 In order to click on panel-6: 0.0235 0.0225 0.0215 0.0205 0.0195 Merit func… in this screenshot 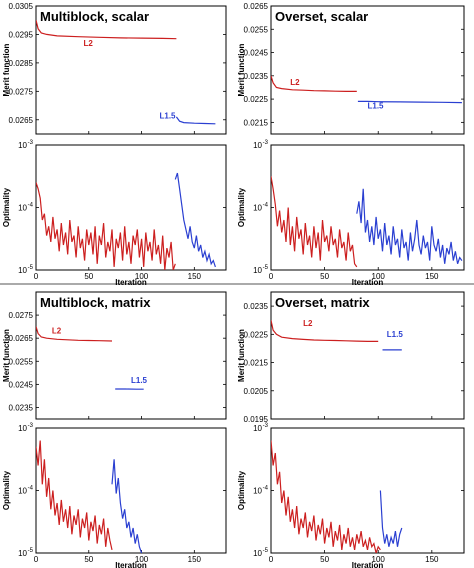, I will do `click(351, 357)`.